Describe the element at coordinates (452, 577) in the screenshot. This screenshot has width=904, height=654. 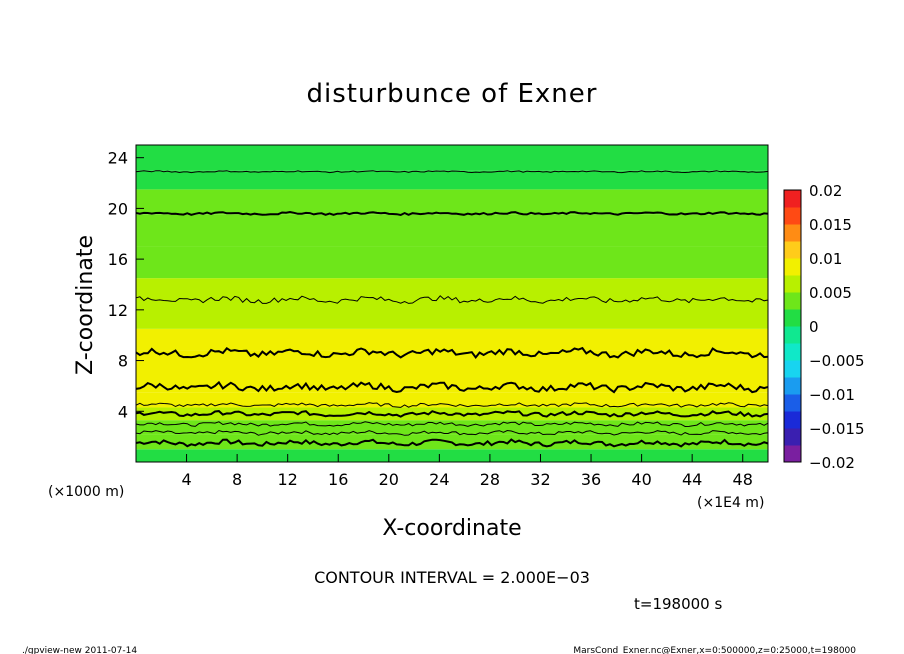
I see `contour-interval-label: CONTOUR INTERVAL = 2.000E−03` at that location.